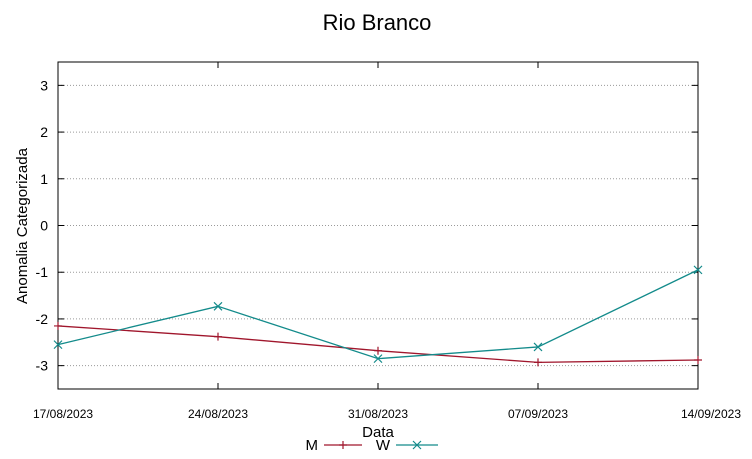  I want to click on y-tick-label: -2, so click(42, 319).